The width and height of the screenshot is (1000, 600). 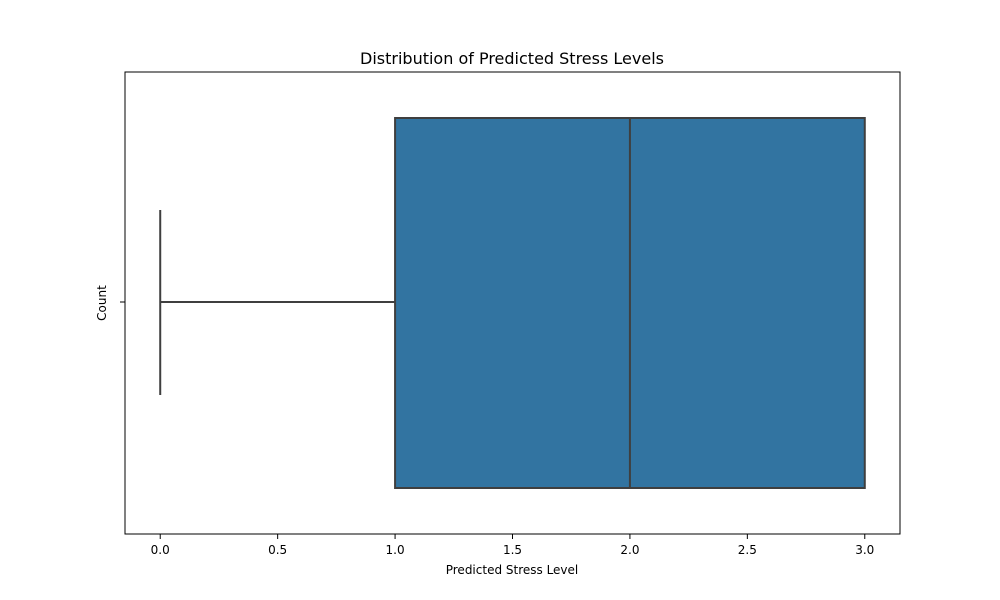 I want to click on x-tick-label: 1.5, so click(x=512, y=550).